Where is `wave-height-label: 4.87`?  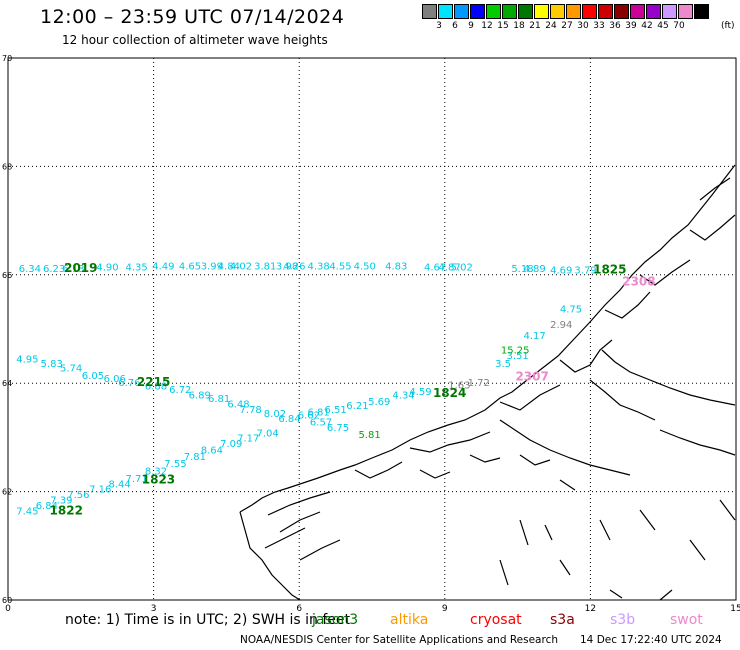 wave-height-label: 4.87 is located at coordinates (450, 267).